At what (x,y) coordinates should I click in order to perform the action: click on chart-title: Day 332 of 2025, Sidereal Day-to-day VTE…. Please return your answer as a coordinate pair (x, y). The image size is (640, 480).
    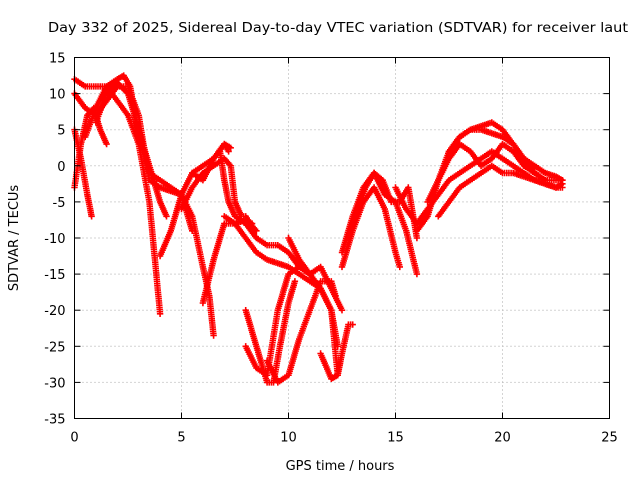
    Looking at the image, I should click on (338, 28).